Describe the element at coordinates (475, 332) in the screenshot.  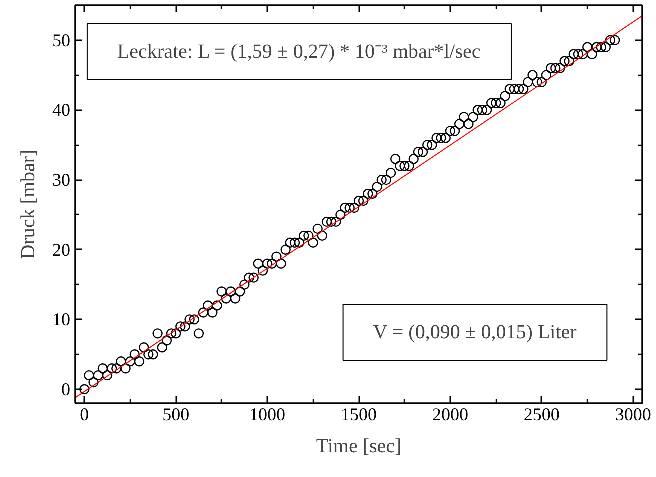
I see `annotation: V = (0,090 ± 0,015) Liter` at that location.